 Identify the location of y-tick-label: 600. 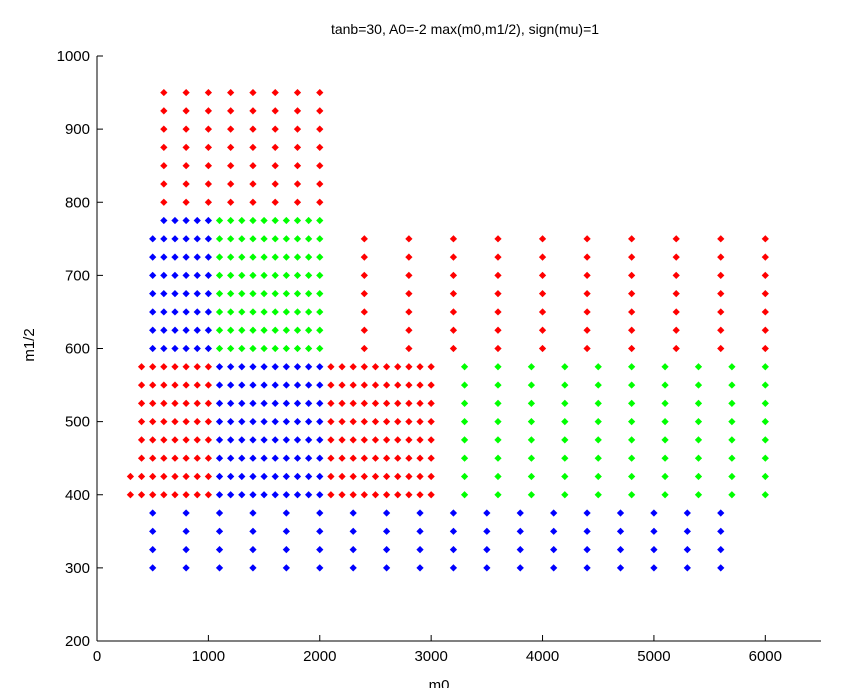
(77, 349).